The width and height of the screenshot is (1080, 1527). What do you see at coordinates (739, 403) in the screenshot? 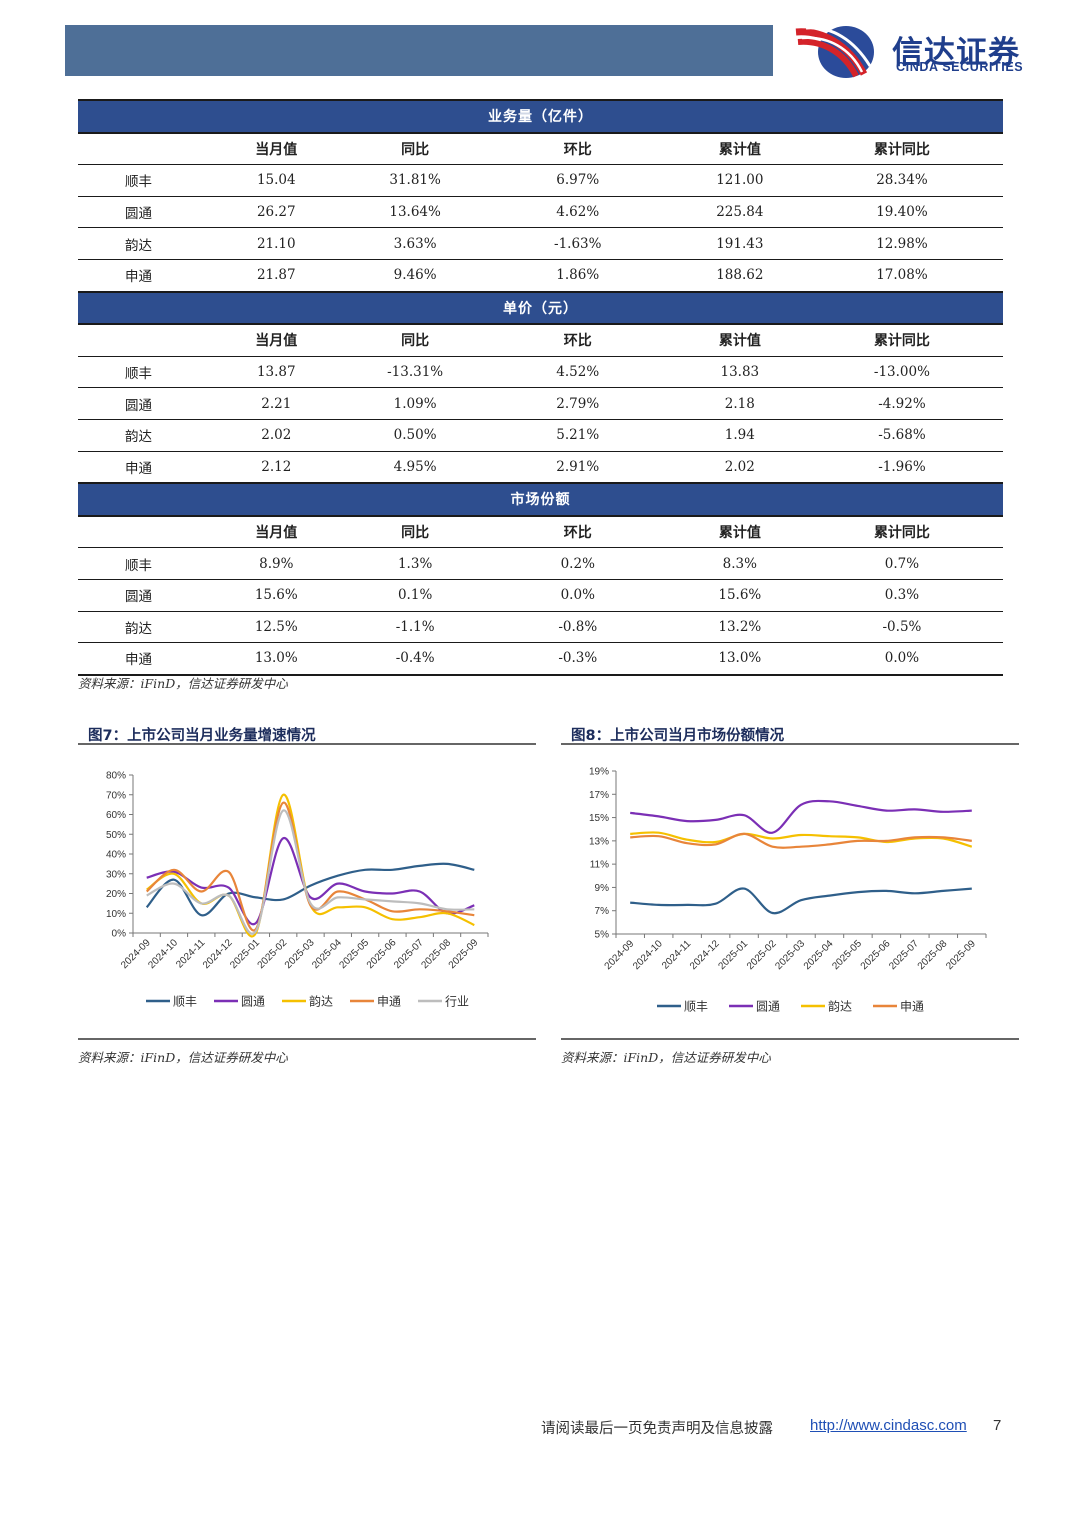
I see `value-cell: 2.18` at bounding box center [739, 403].